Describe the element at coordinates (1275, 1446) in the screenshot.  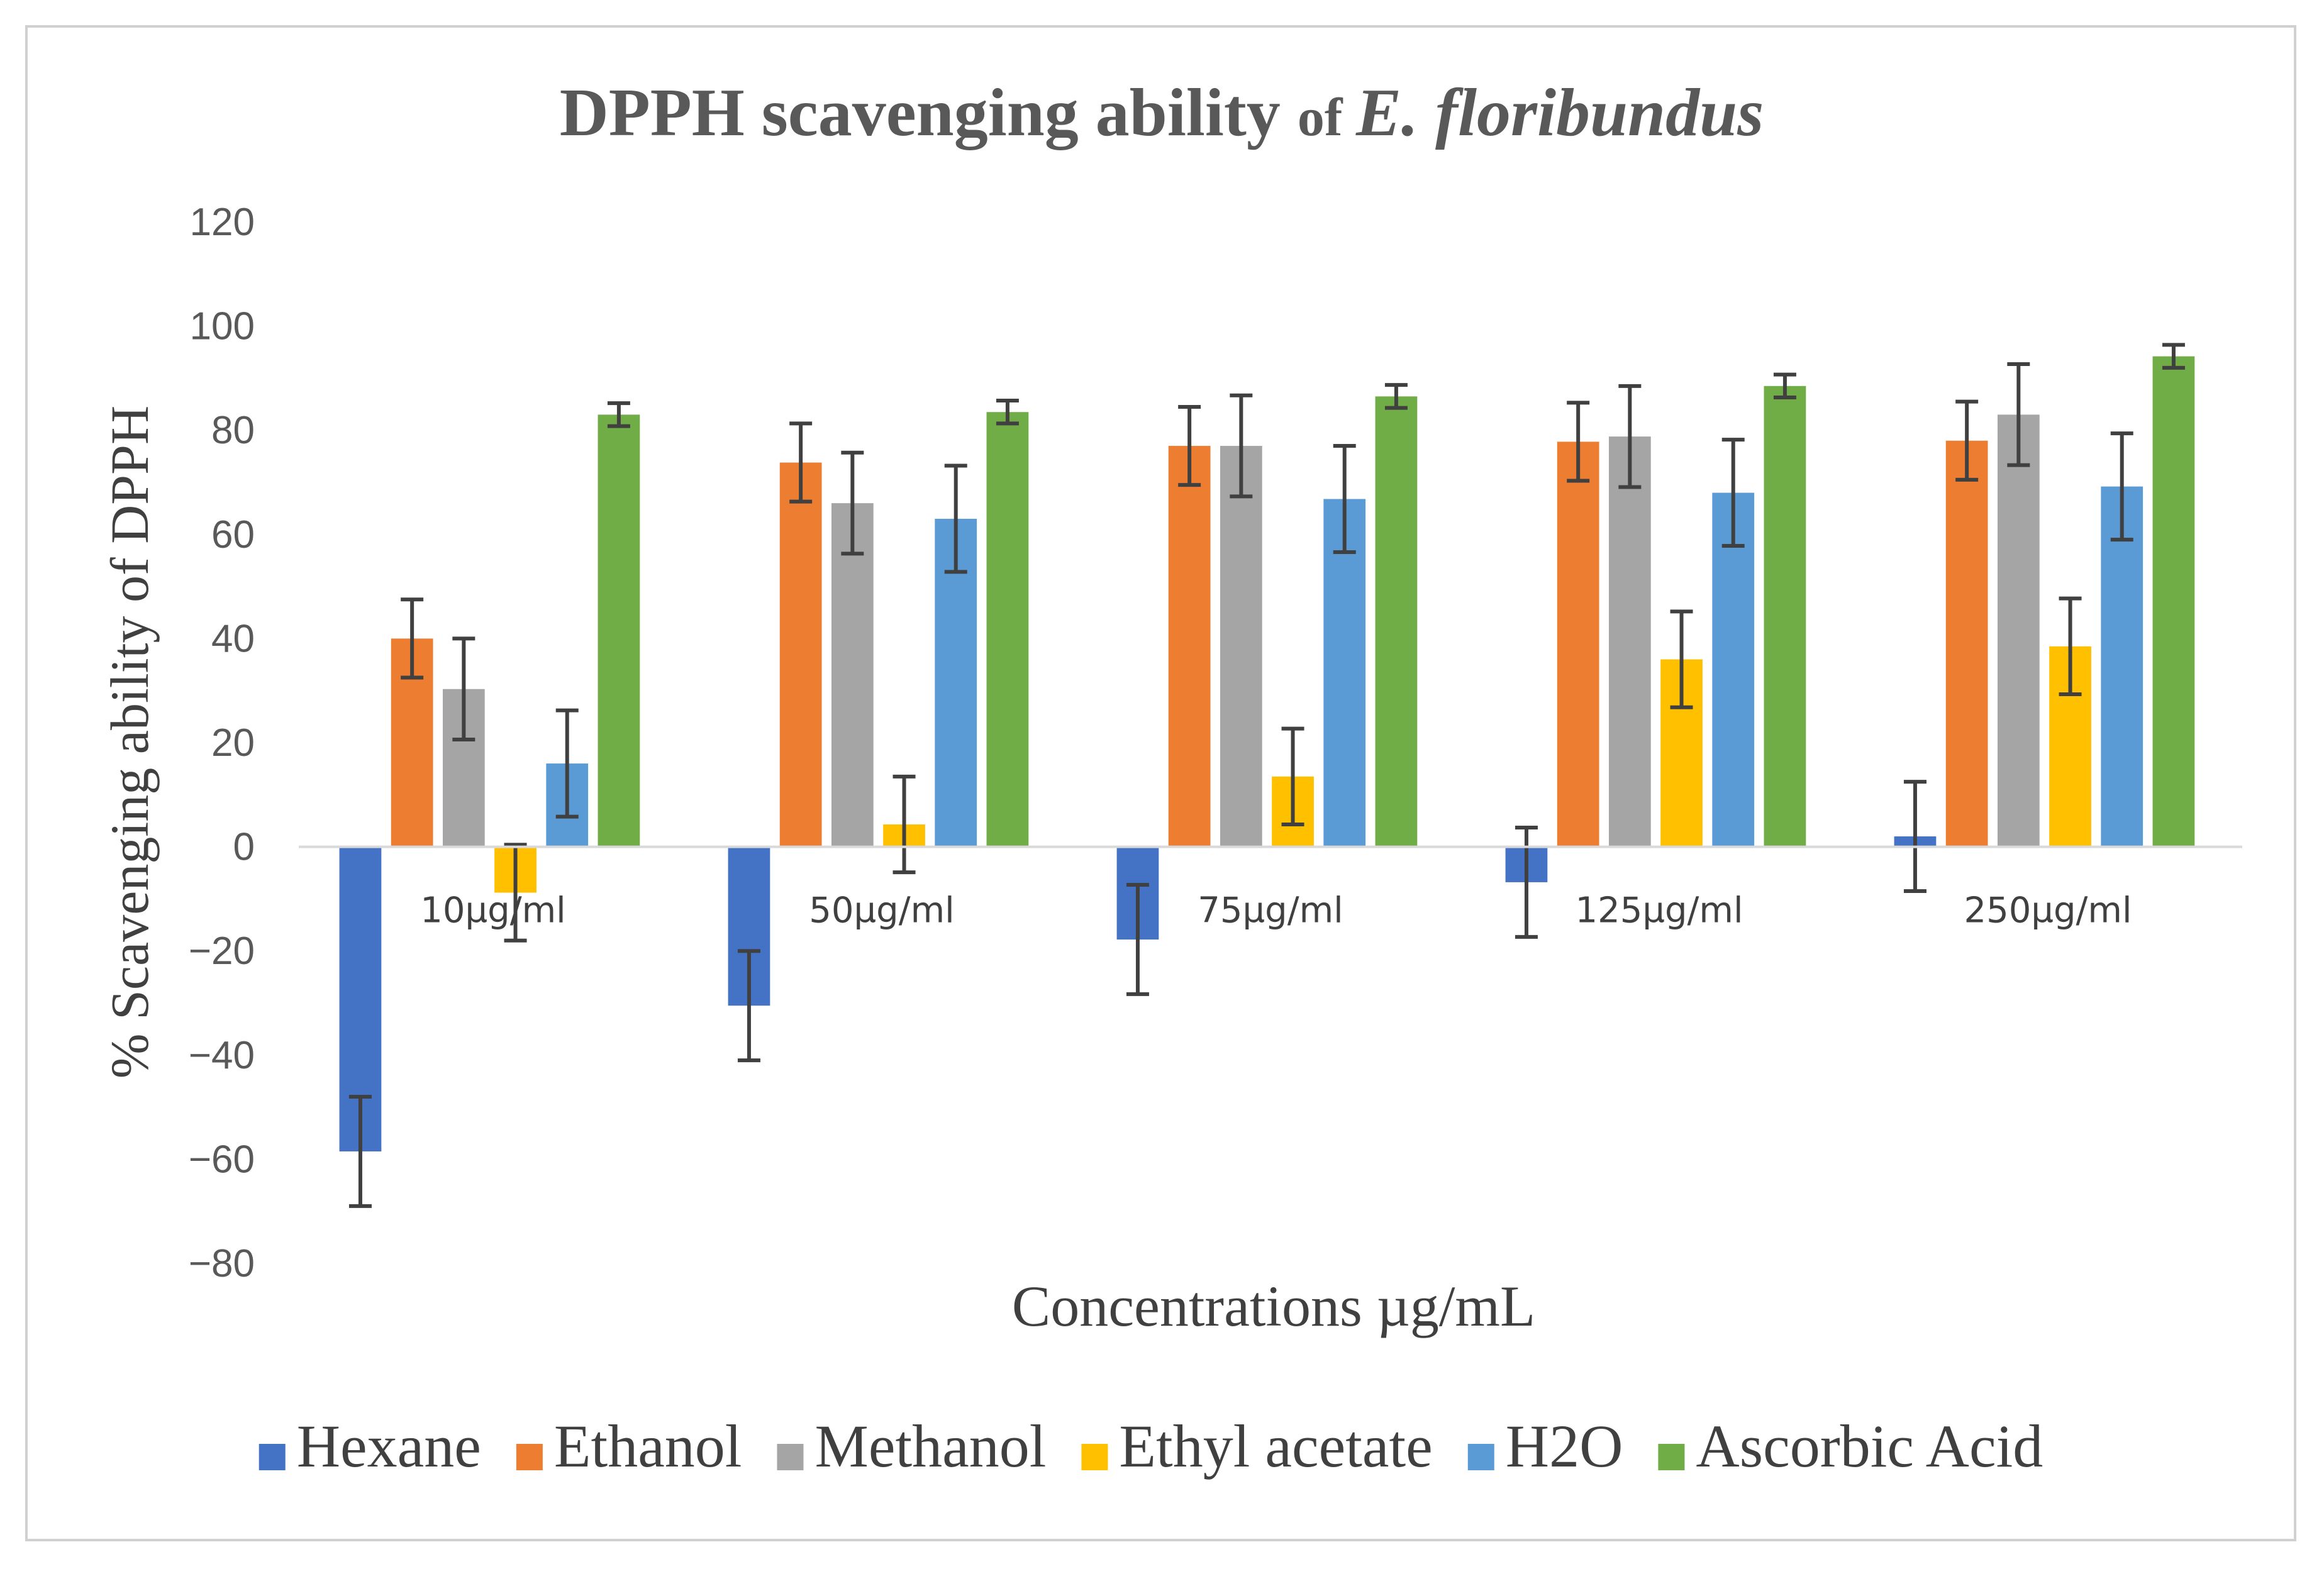
I see `legend-label: Ethyl acetate` at that location.